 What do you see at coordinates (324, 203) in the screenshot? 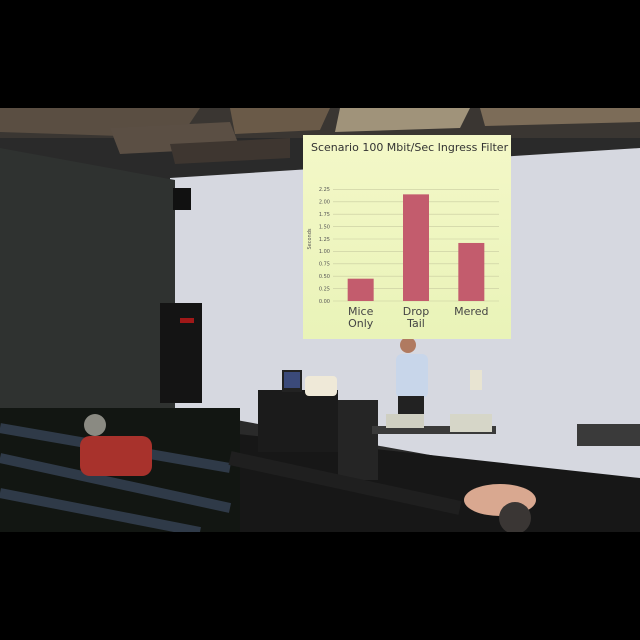
I see `y-tick-label: 2.00` at bounding box center [324, 203].